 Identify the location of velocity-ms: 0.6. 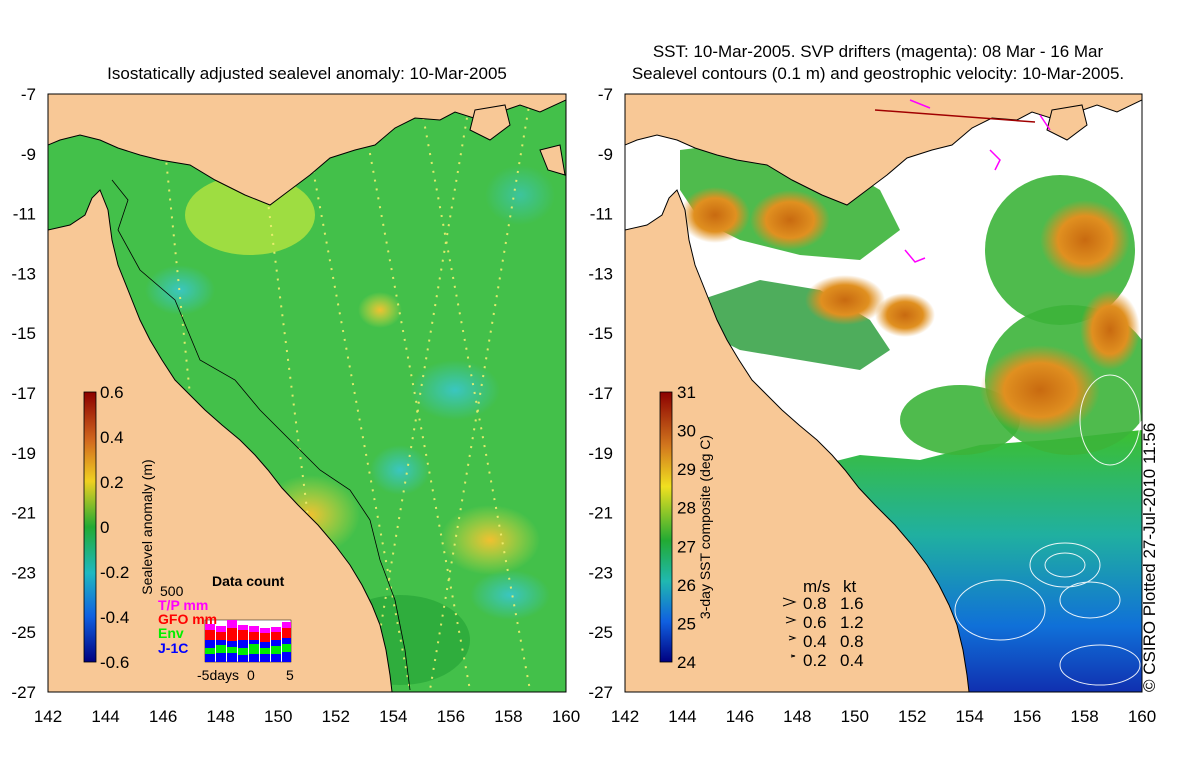
(815, 622).